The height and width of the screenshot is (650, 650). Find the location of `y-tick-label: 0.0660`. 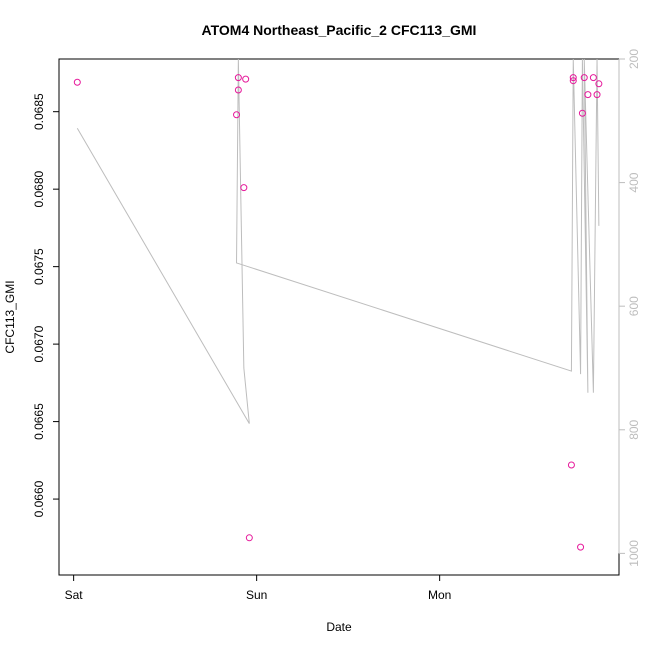

y-tick-label: 0.0660 is located at coordinates (39, 498).